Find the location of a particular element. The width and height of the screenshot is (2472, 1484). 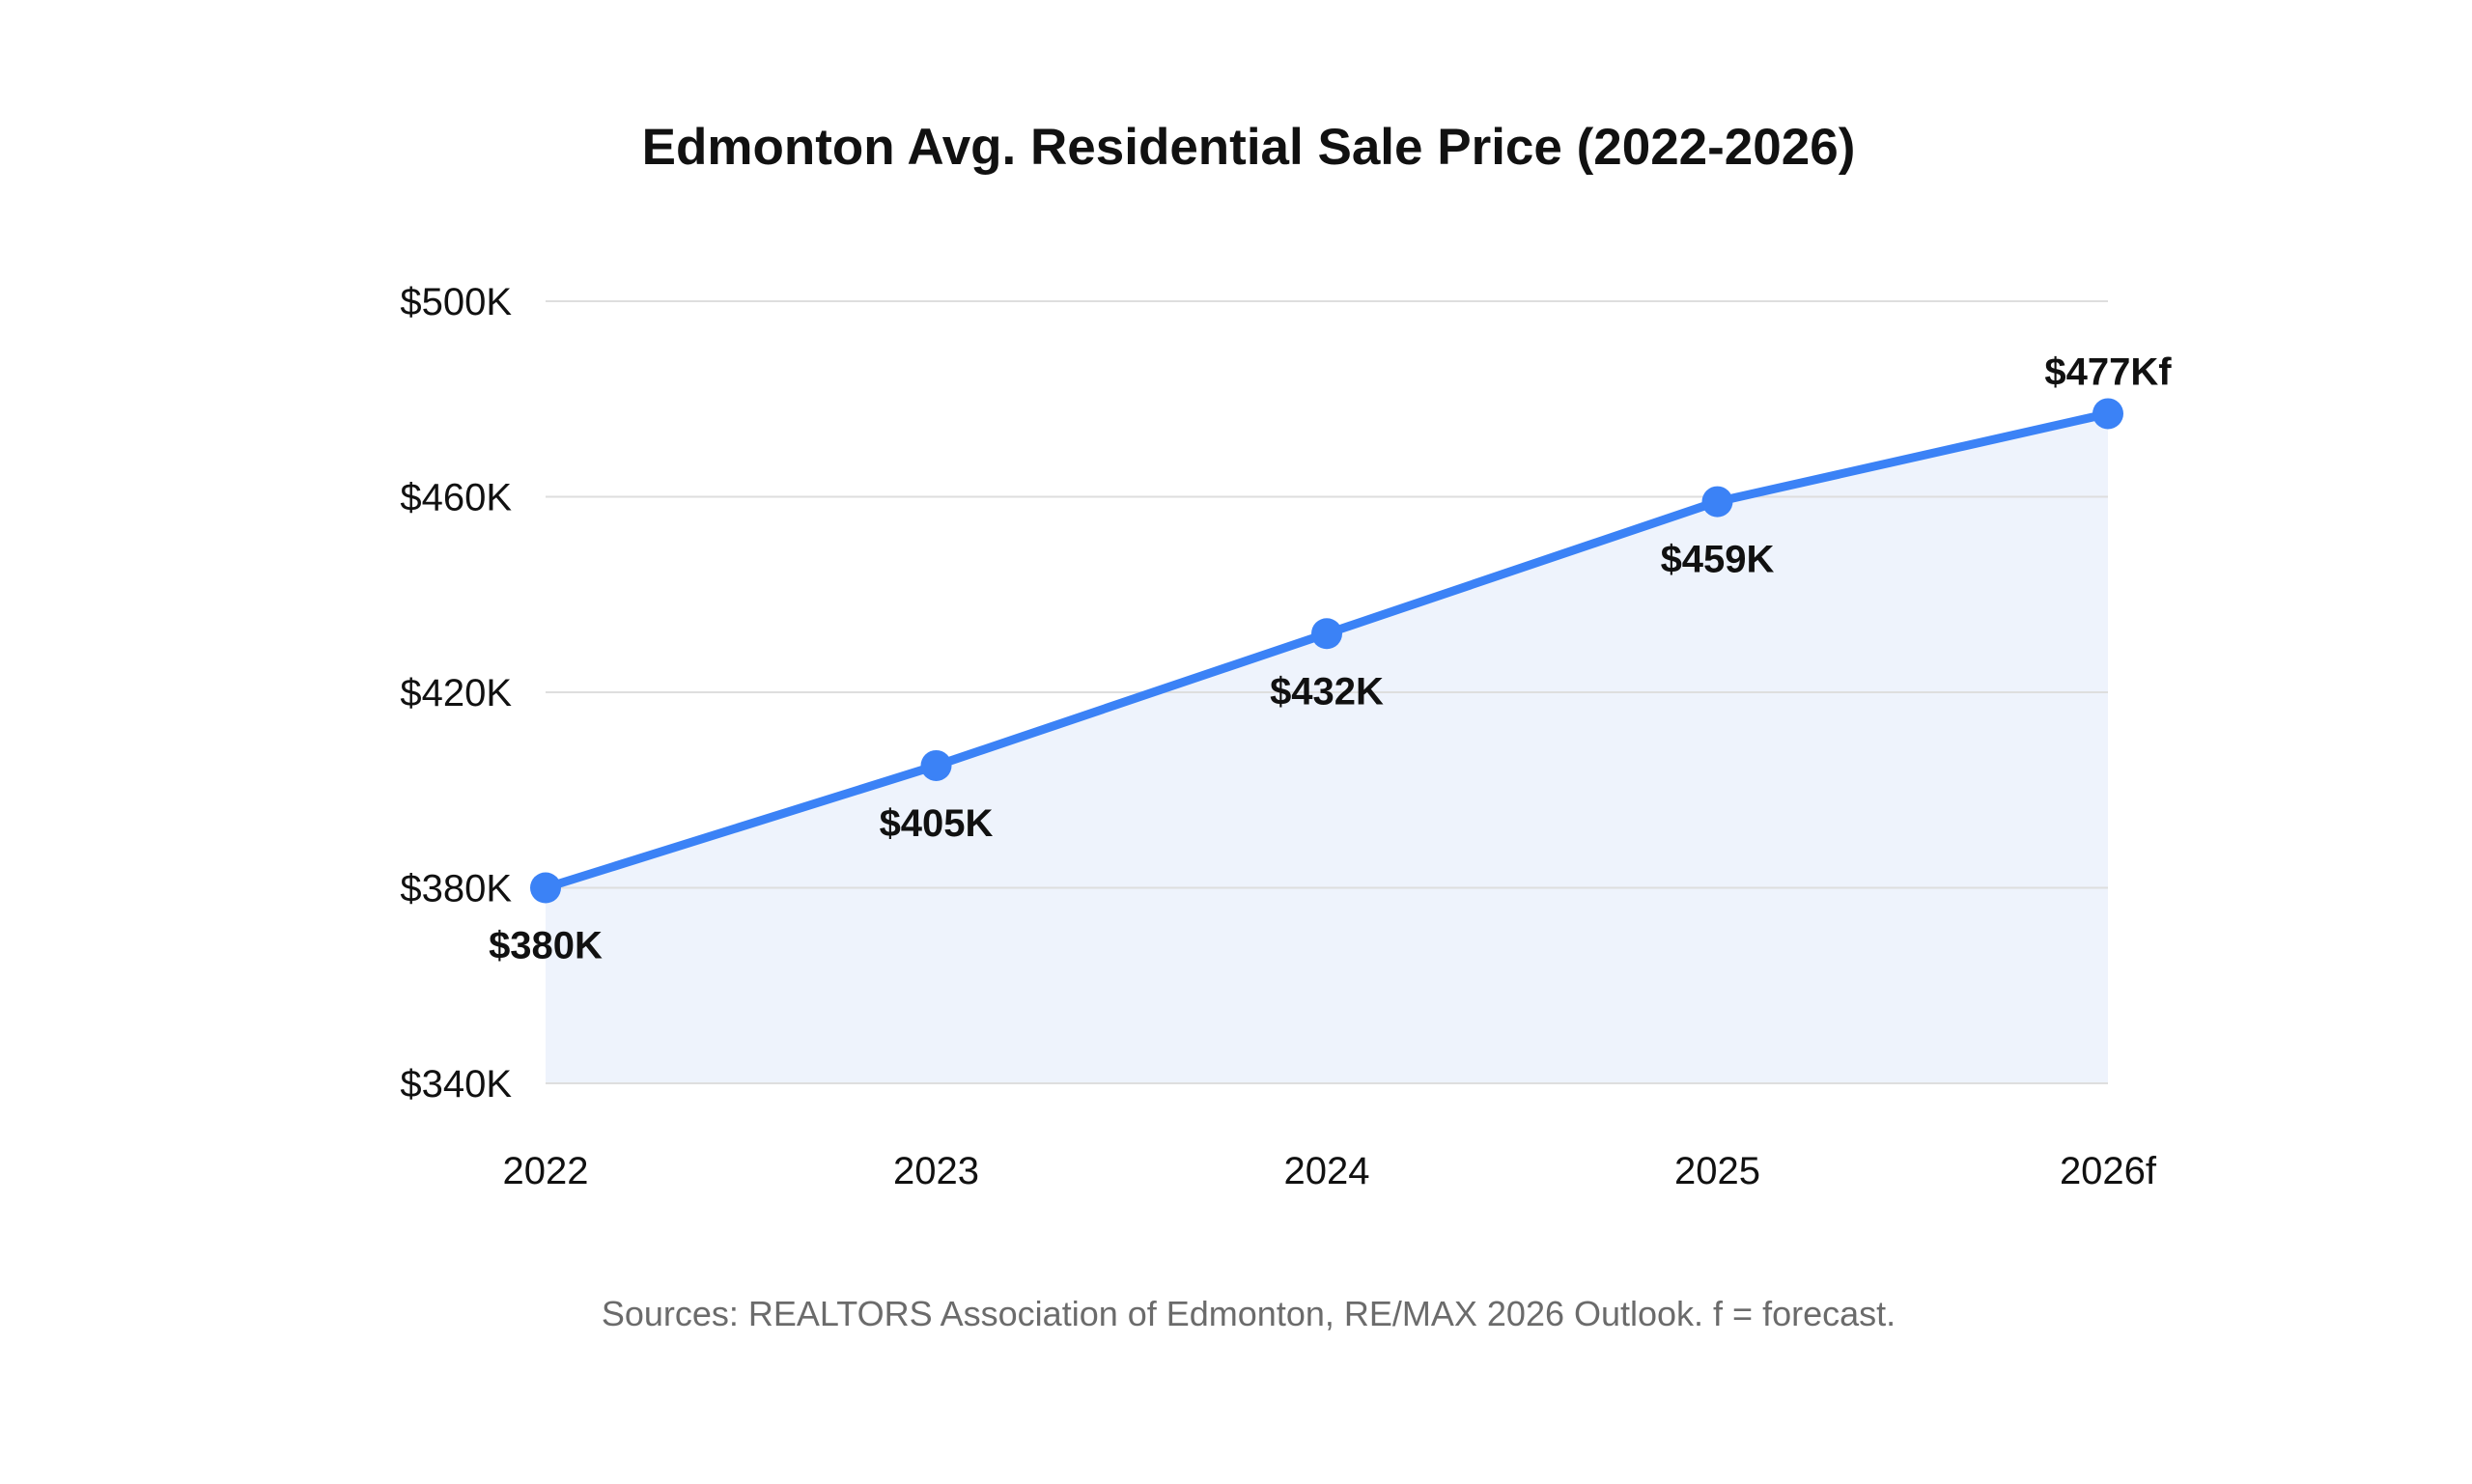

data-label: $432K is located at coordinates (1327, 692).